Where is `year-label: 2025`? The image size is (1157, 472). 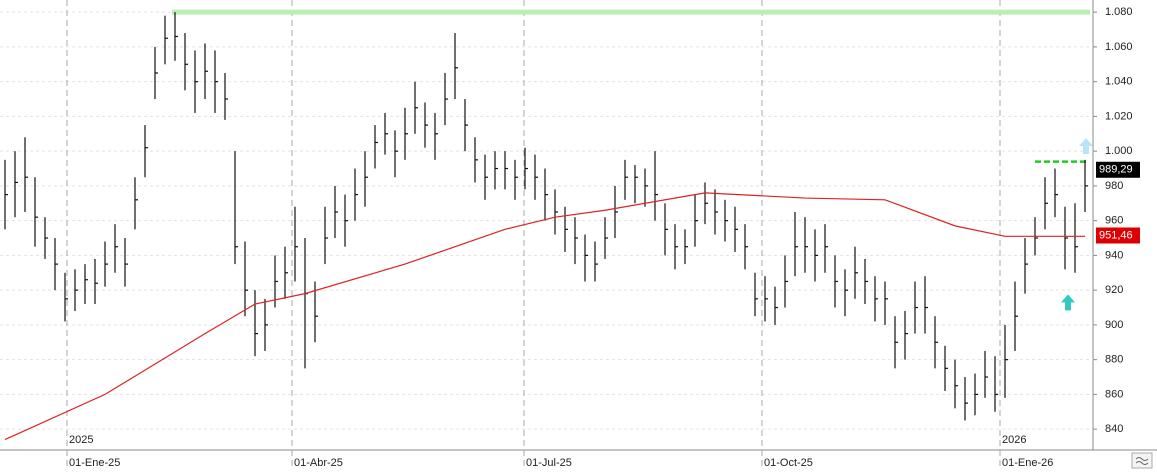
year-label: 2025 is located at coordinates (81, 440).